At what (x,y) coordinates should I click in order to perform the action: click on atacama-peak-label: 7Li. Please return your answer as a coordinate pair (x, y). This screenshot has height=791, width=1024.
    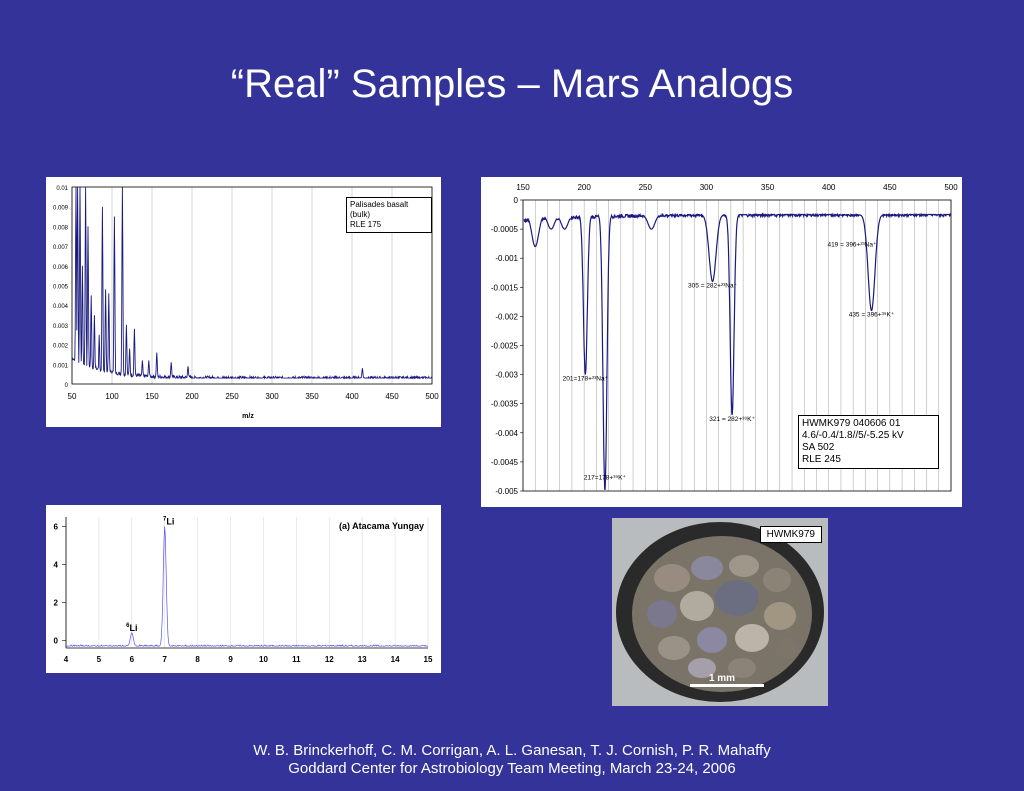
    Looking at the image, I should click on (168, 521).